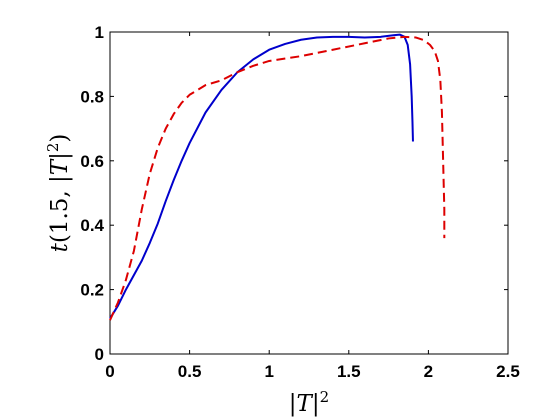 Image resolution: width=560 pixels, height=420 pixels. I want to click on x-tick-label: 0.5, so click(190, 371).